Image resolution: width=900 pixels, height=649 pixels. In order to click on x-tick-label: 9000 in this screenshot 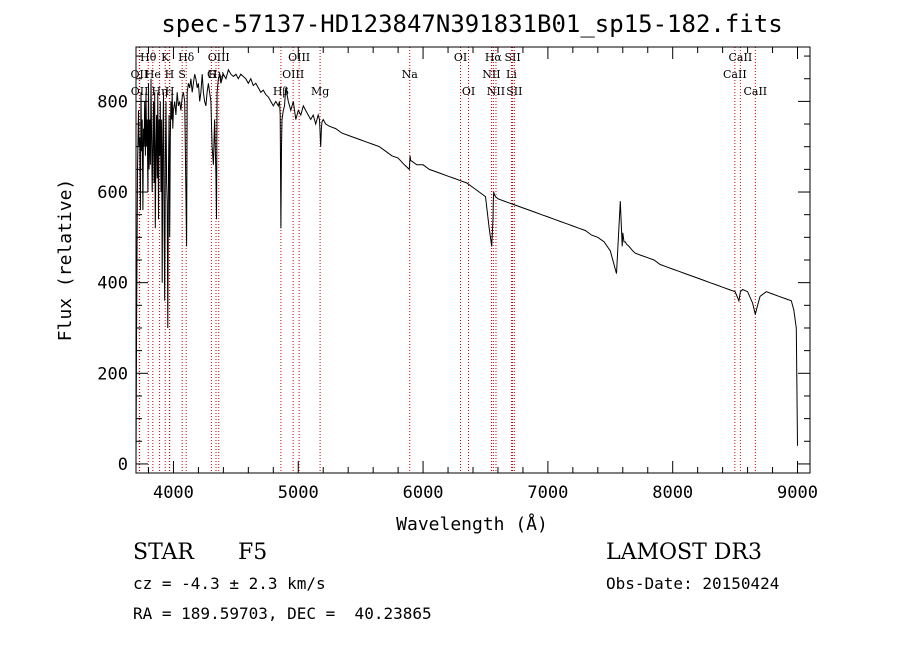, I will do `click(797, 493)`.